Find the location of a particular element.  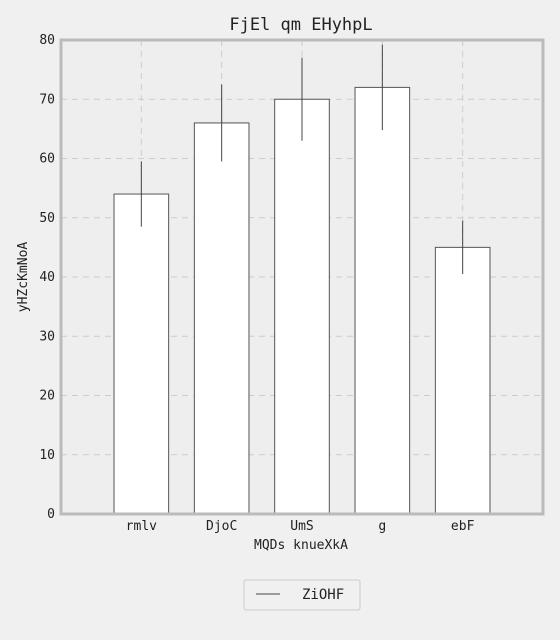

y-tick-label-70: 70 is located at coordinates (47, 99).